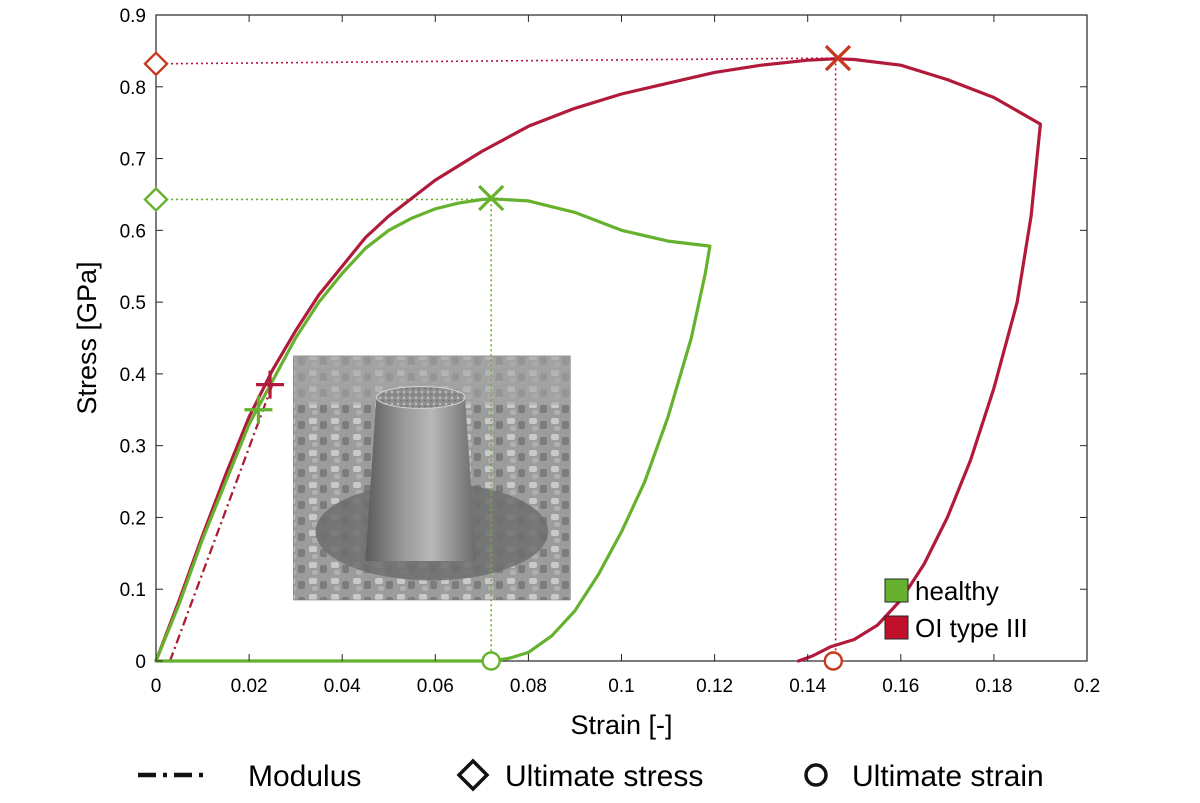 The image size is (1200, 803). Describe the element at coordinates (156, 686) in the screenshot. I see `x-tick-label: 0` at that location.